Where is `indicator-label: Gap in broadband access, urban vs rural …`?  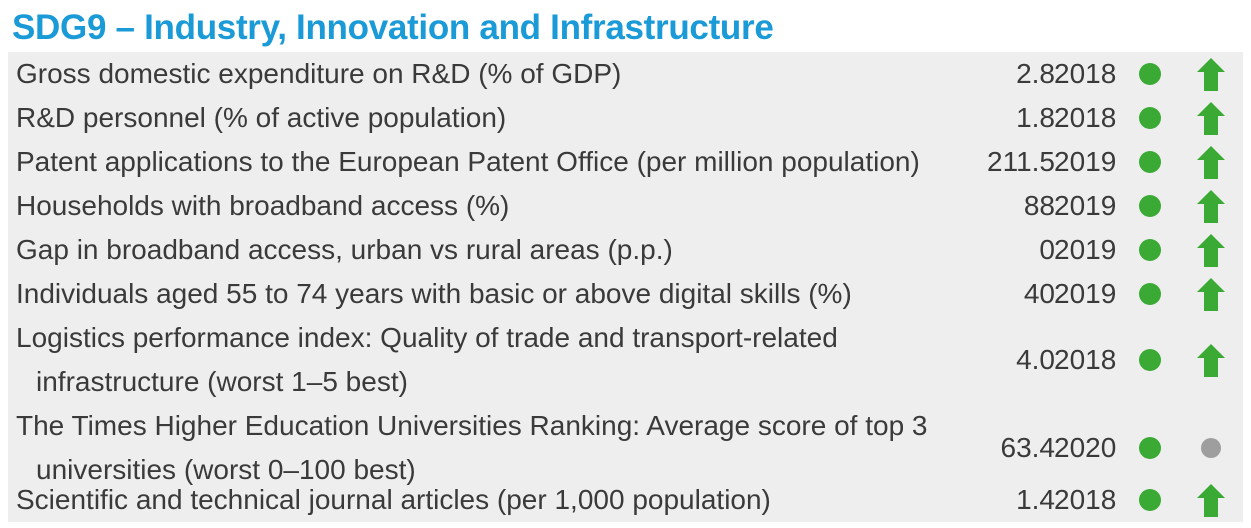
indicator-label: Gap in broadband access, urban vs rural … is located at coordinates (344, 249).